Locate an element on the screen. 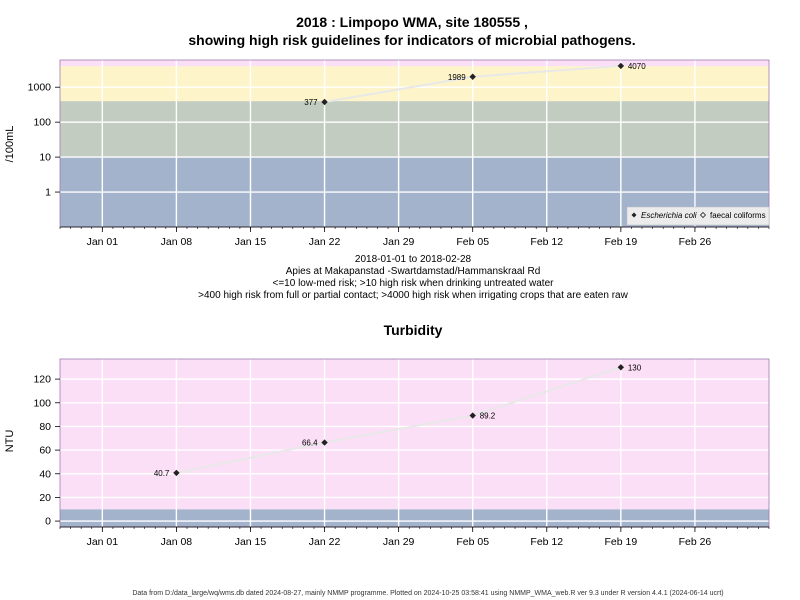 The height and width of the screenshot is (600, 800). y-tick-label: 20 is located at coordinates (45, 498).